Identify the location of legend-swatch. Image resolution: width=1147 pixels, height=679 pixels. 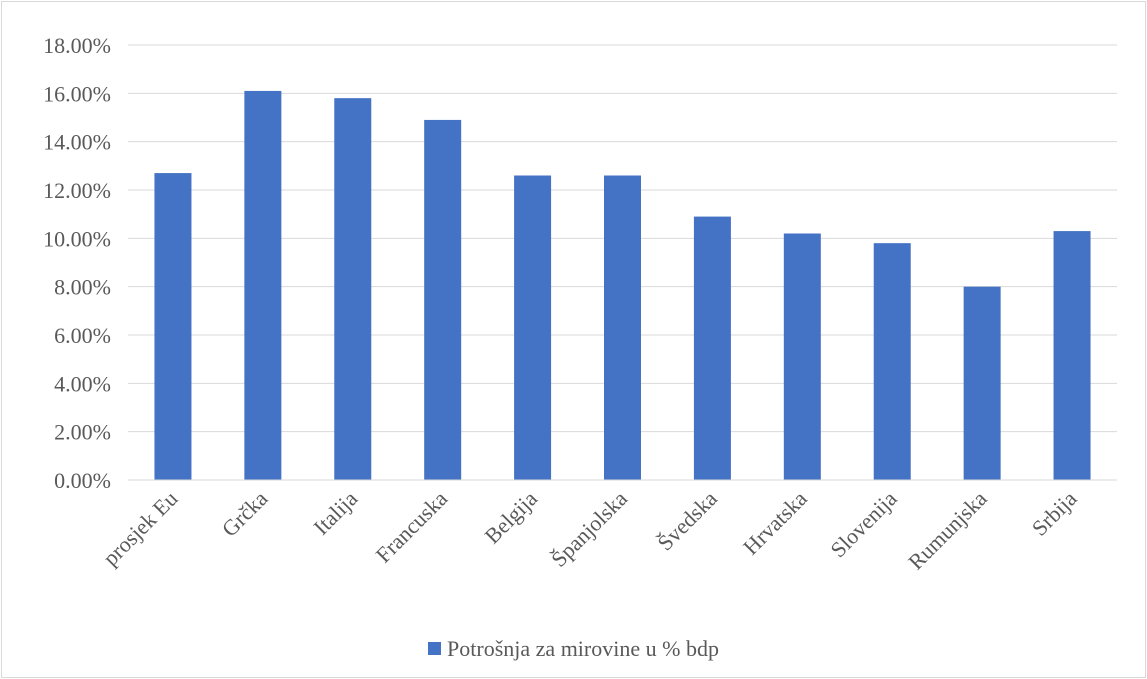
(435, 648).